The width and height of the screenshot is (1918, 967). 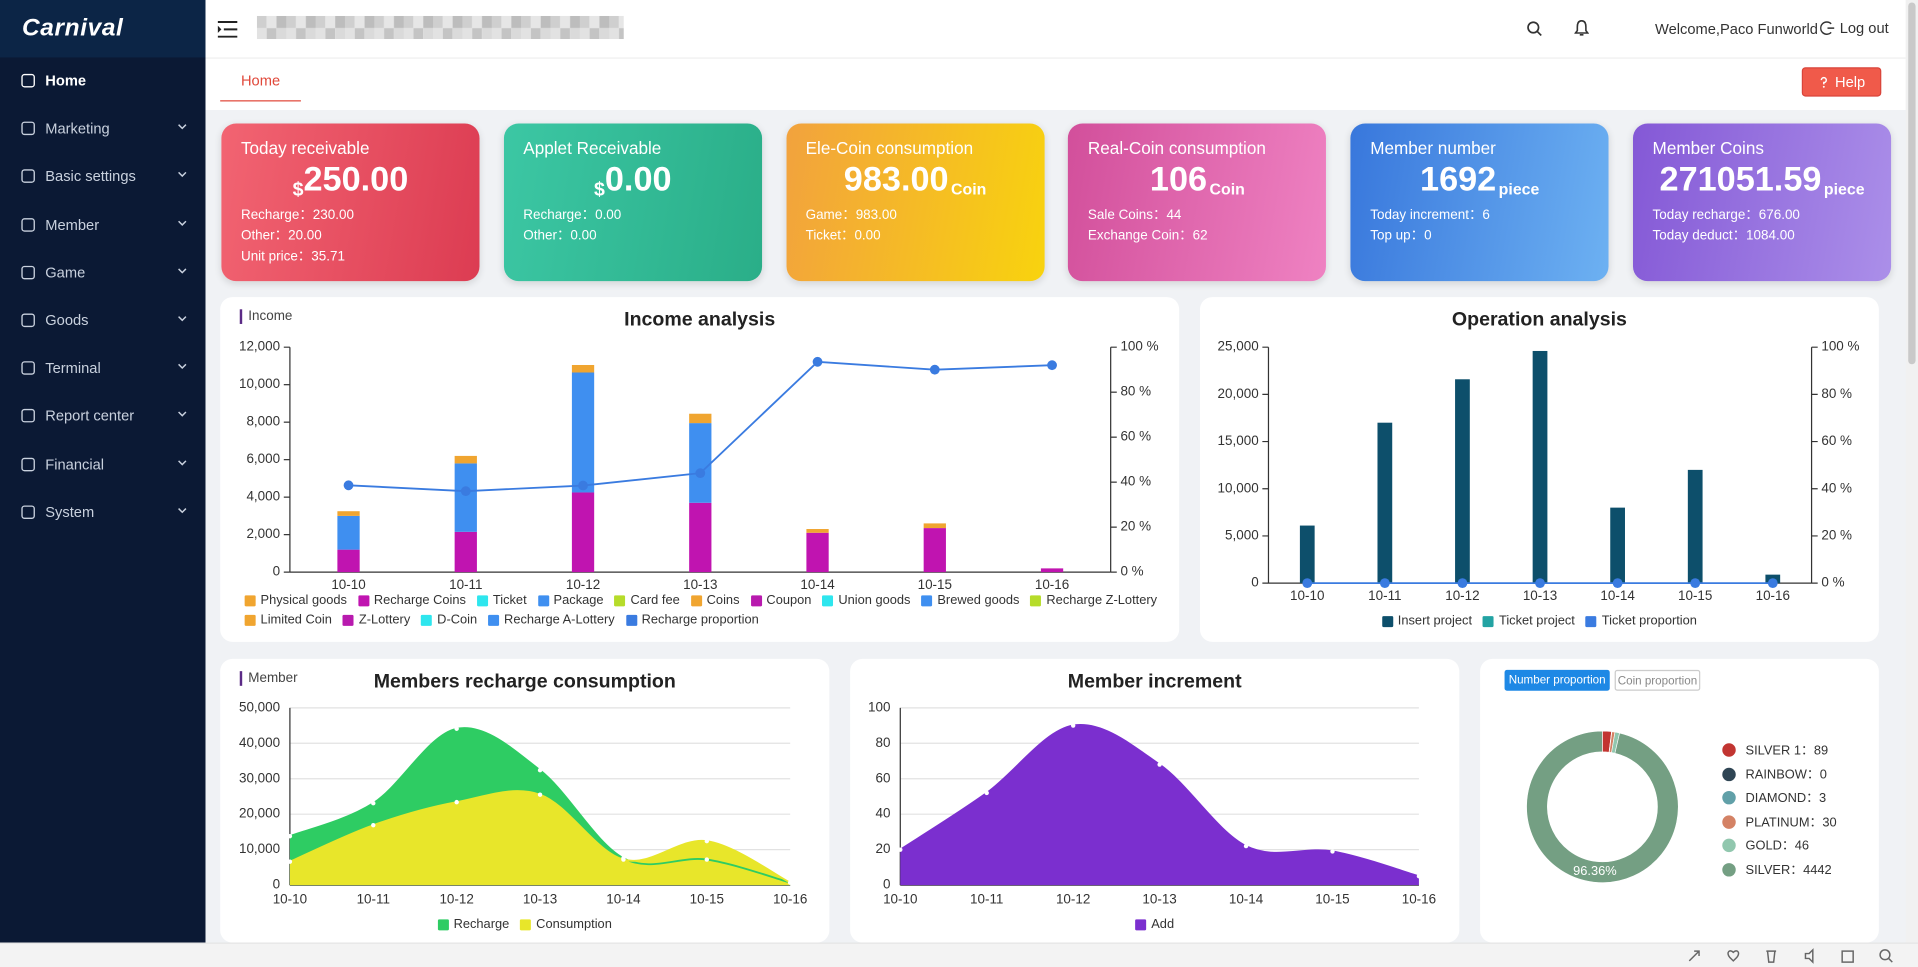 I want to click on help-button: Help, so click(x=1841, y=82).